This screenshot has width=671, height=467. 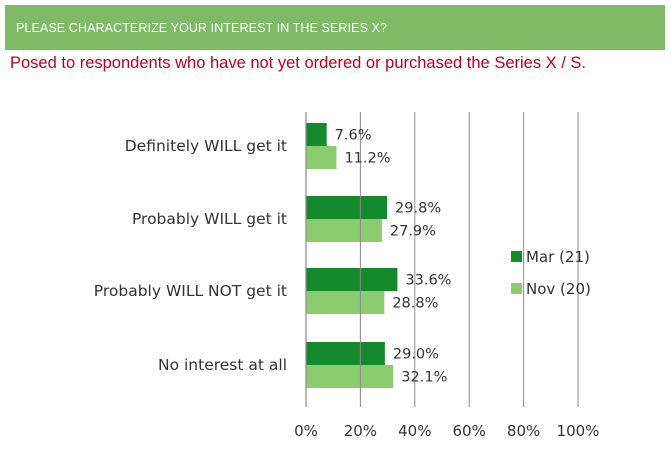 I want to click on legend-label-mar21: Mar (21), so click(x=558, y=257).